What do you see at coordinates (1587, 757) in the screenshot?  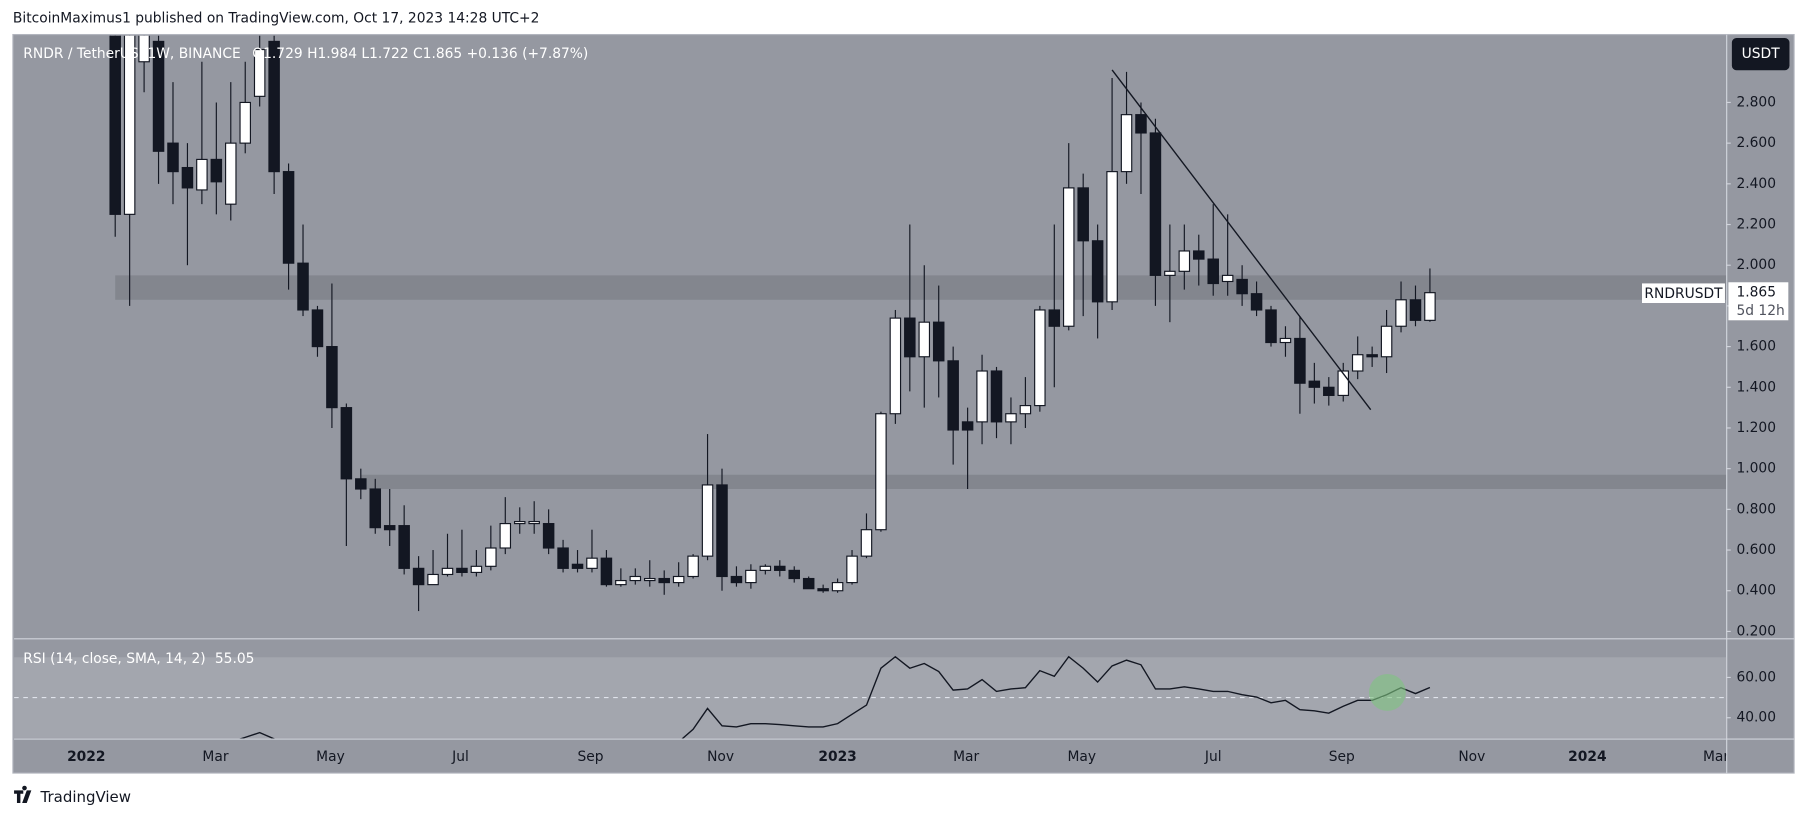 I see `x-tick-label: 2024` at bounding box center [1587, 757].